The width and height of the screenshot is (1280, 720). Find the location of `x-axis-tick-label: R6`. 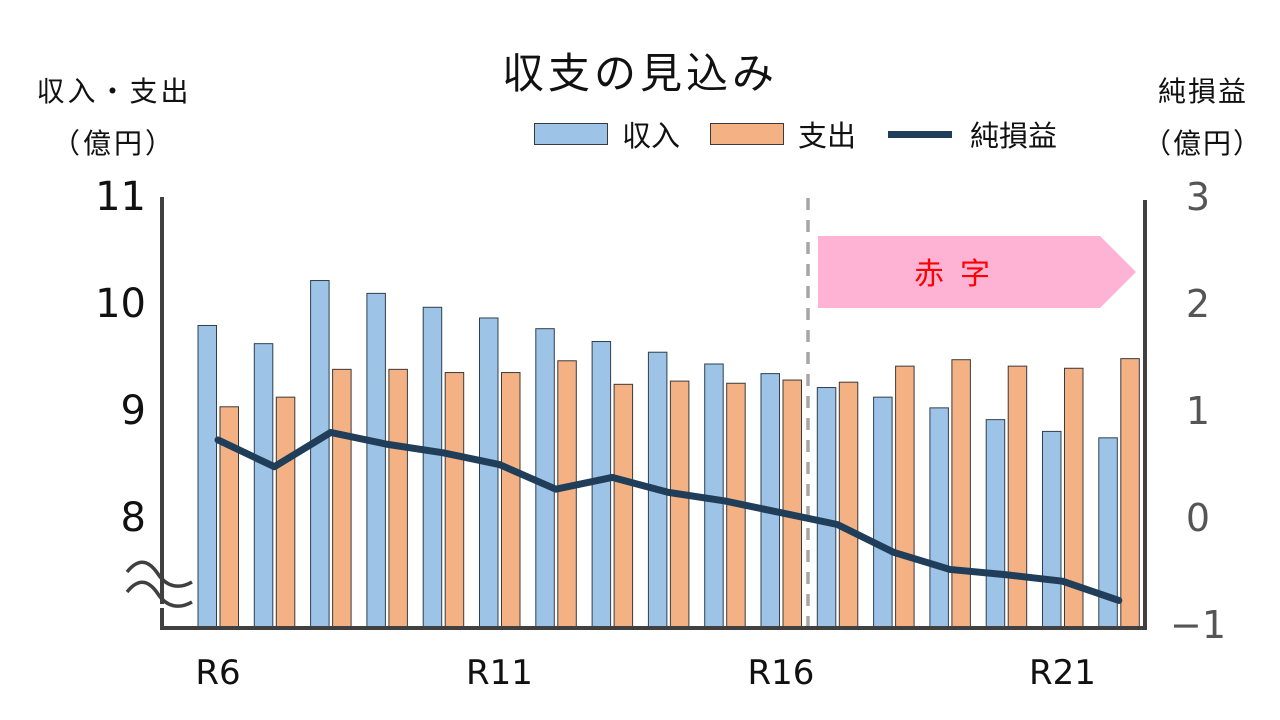

x-axis-tick-label: R6 is located at coordinates (217, 673).